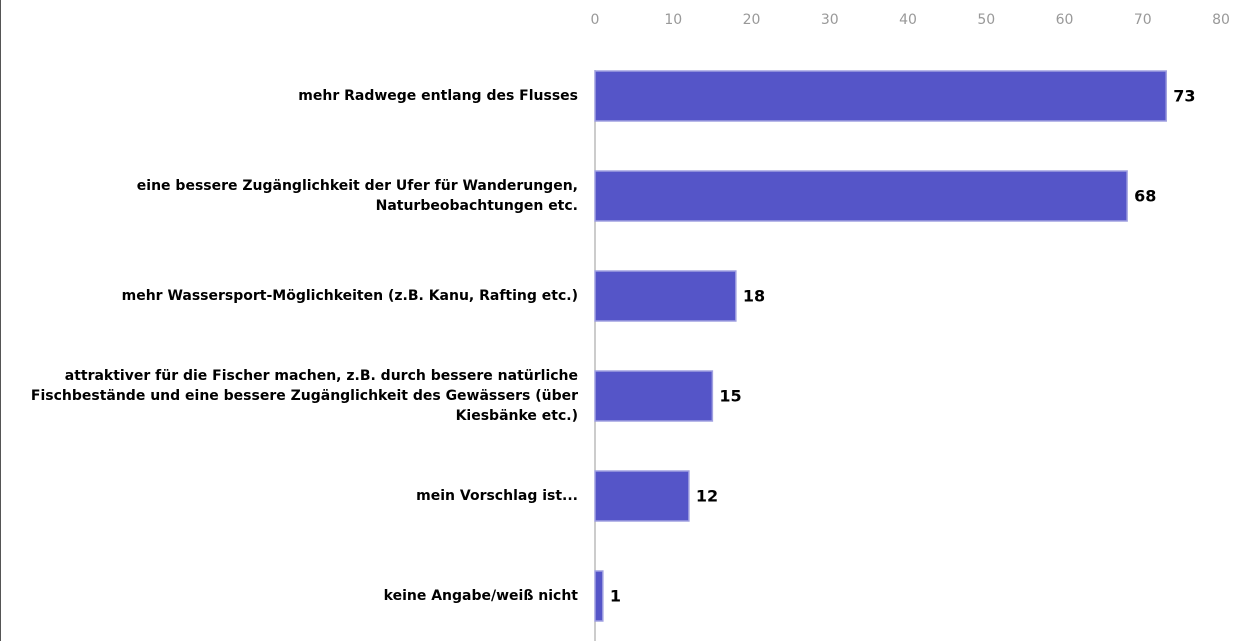 Image resolution: width=1243 pixels, height=641 pixels. I want to click on value-label: 18, so click(754, 296).